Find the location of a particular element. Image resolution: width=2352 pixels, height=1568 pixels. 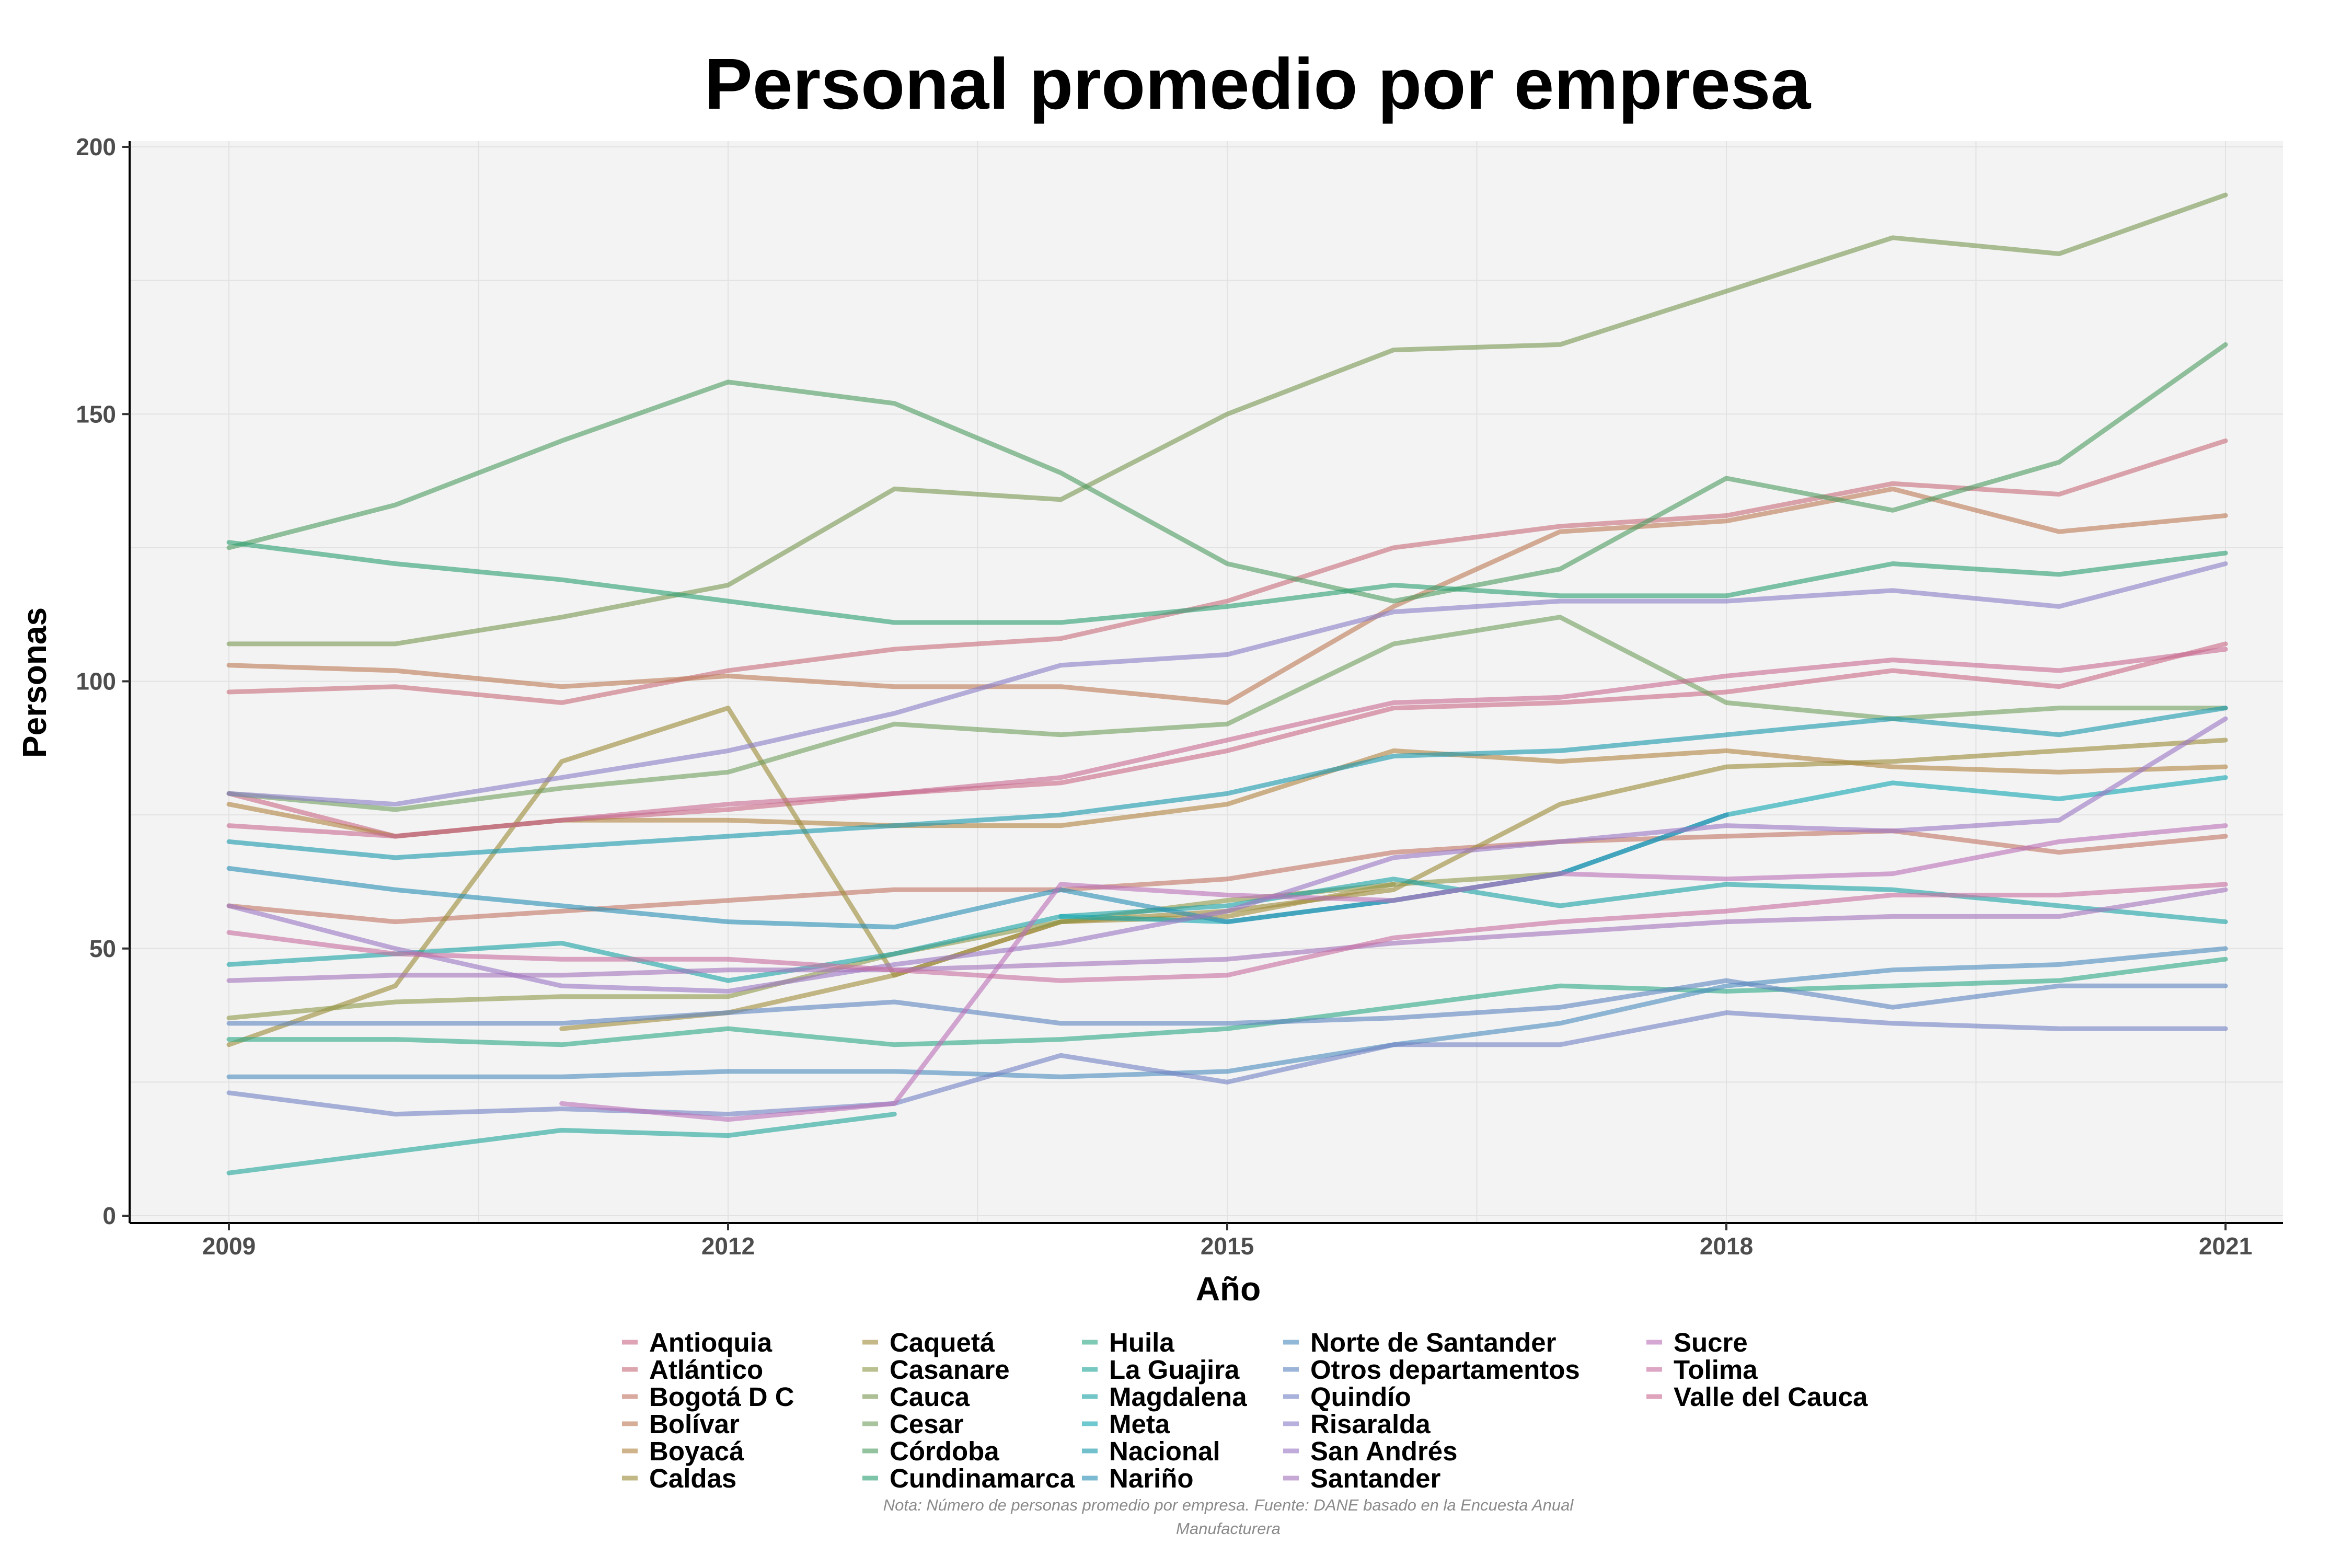

series-line-norte-de-santander is located at coordinates (1227, 1012).